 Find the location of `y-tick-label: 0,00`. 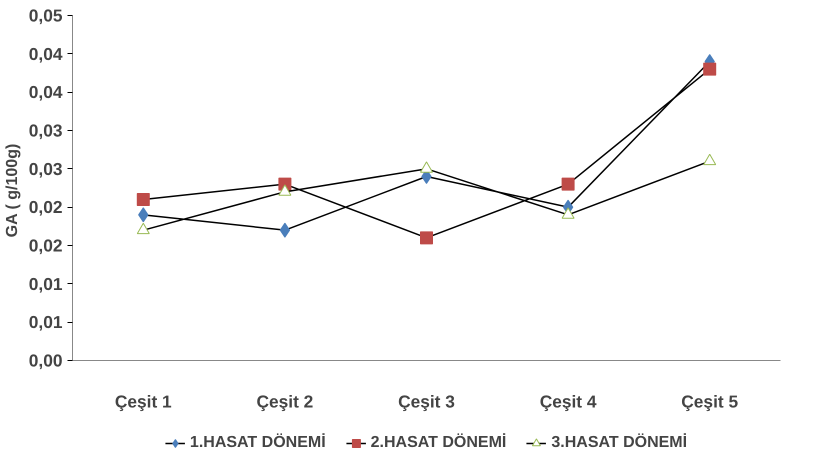

y-tick-label: 0,00 is located at coordinates (45, 360).